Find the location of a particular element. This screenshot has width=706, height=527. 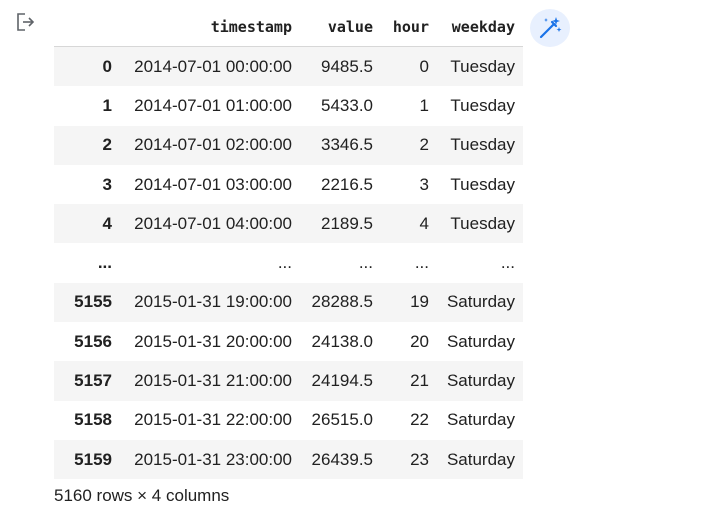

cell-value: 5433.0 is located at coordinates (347, 105).